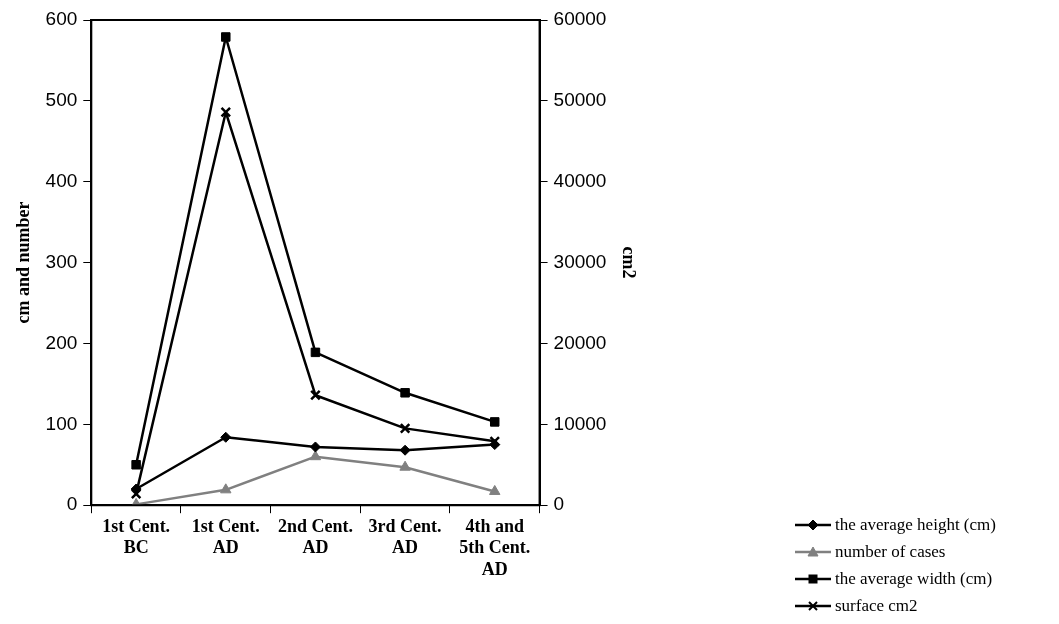  I want to click on y-tick-label: 200, so click(61, 342).